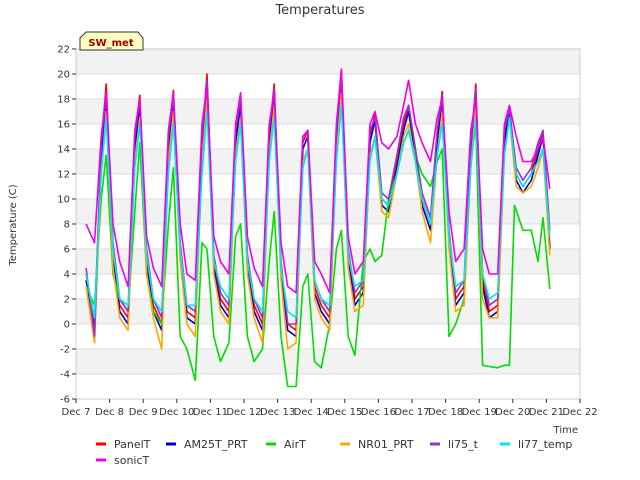  Describe the element at coordinates (411, 412) in the screenshot. I see `x-tick-label: Dec 17` at that location.